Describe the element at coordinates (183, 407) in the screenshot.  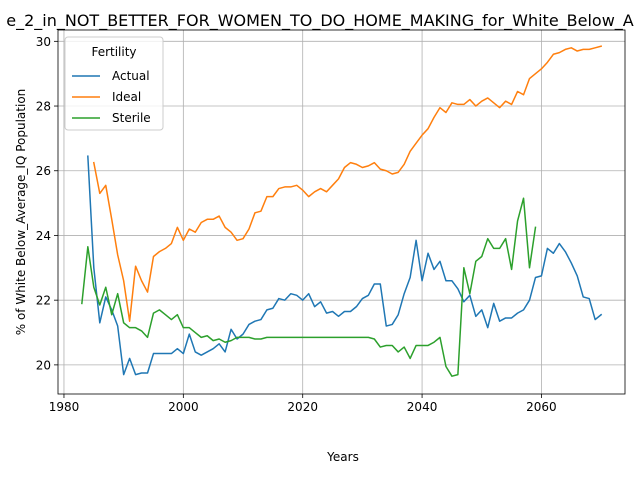
I see `x-tick-label: 2000` at that location.